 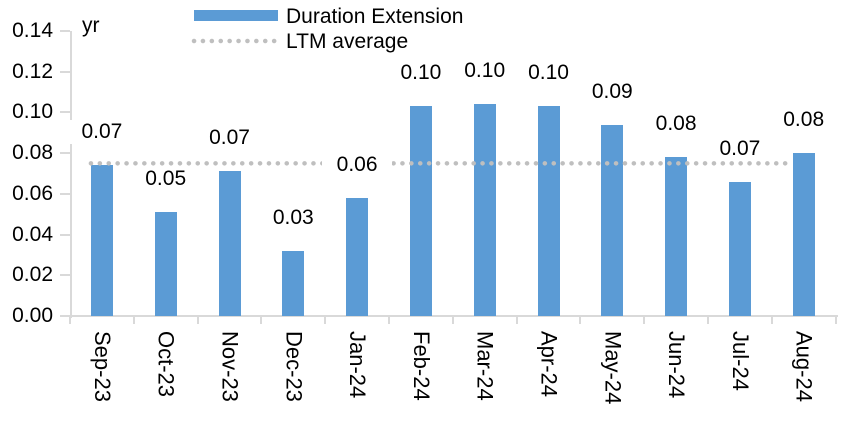 What do you see at coordinates (236, 15) in the screenshot?
I see `legend-bar-swatch` at bounding box center [236, 15].